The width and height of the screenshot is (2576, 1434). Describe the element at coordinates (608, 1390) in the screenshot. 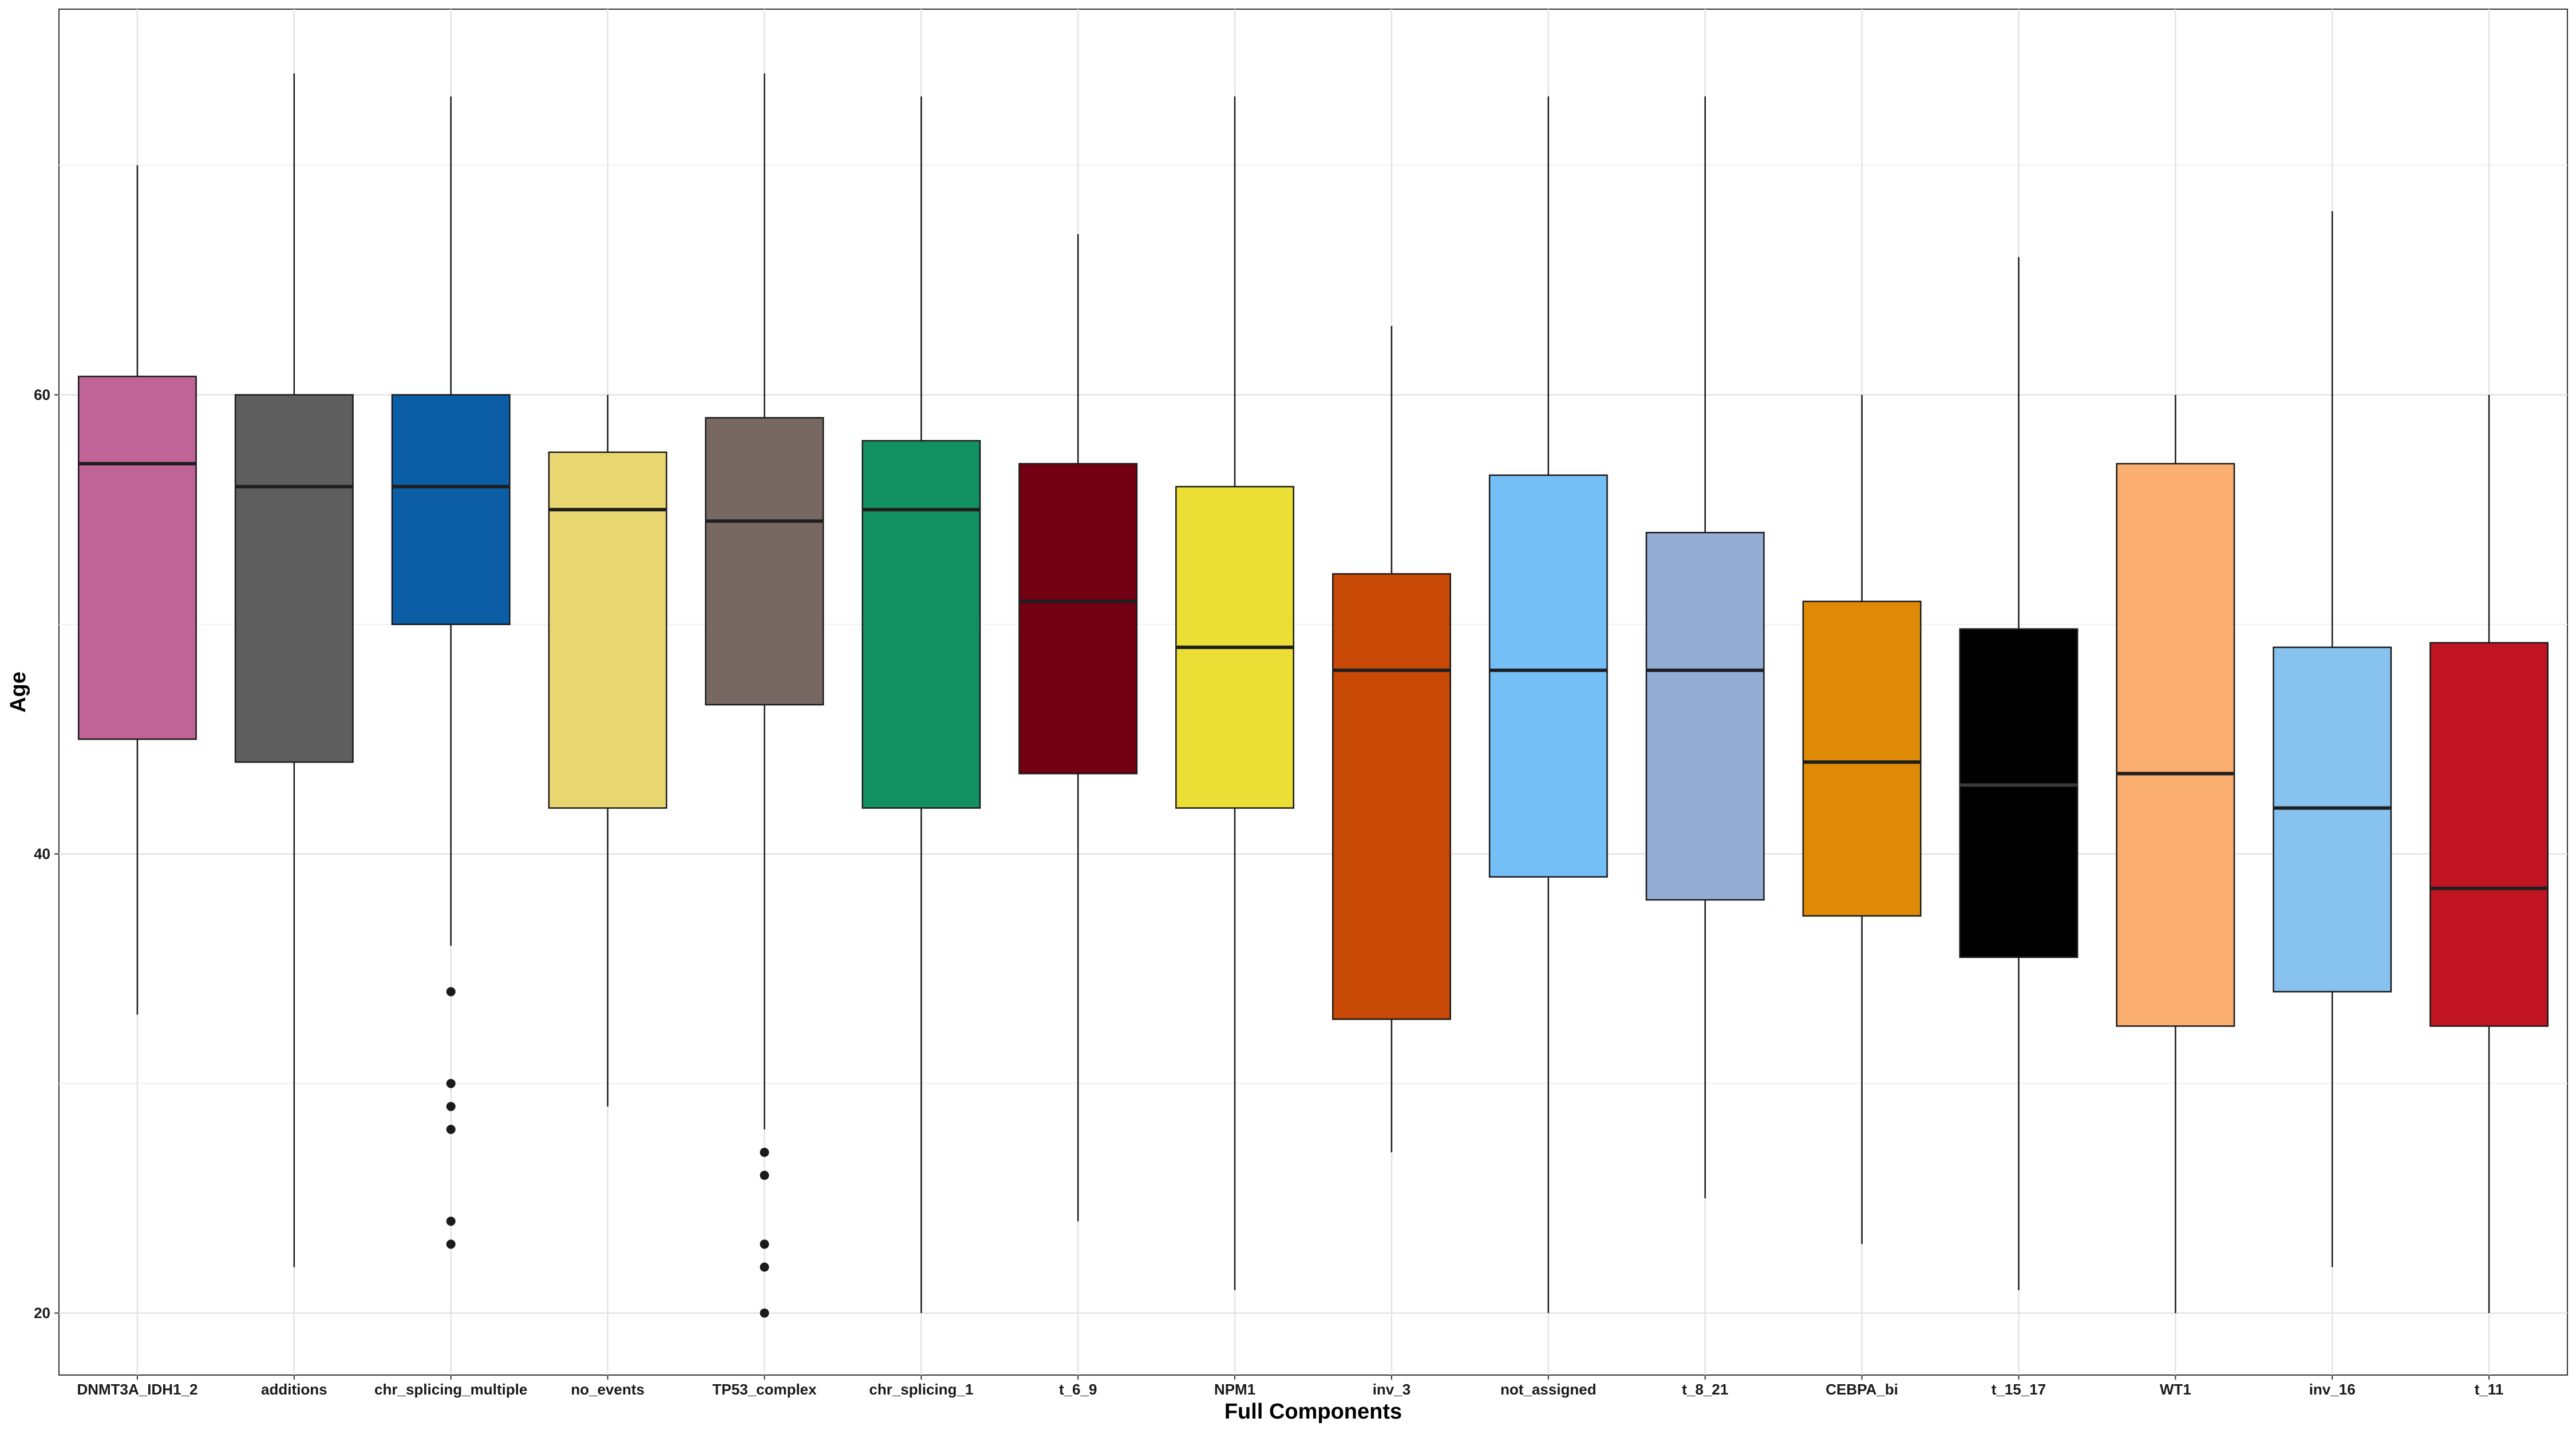

I see `x-tick-label: no_events` at that location.